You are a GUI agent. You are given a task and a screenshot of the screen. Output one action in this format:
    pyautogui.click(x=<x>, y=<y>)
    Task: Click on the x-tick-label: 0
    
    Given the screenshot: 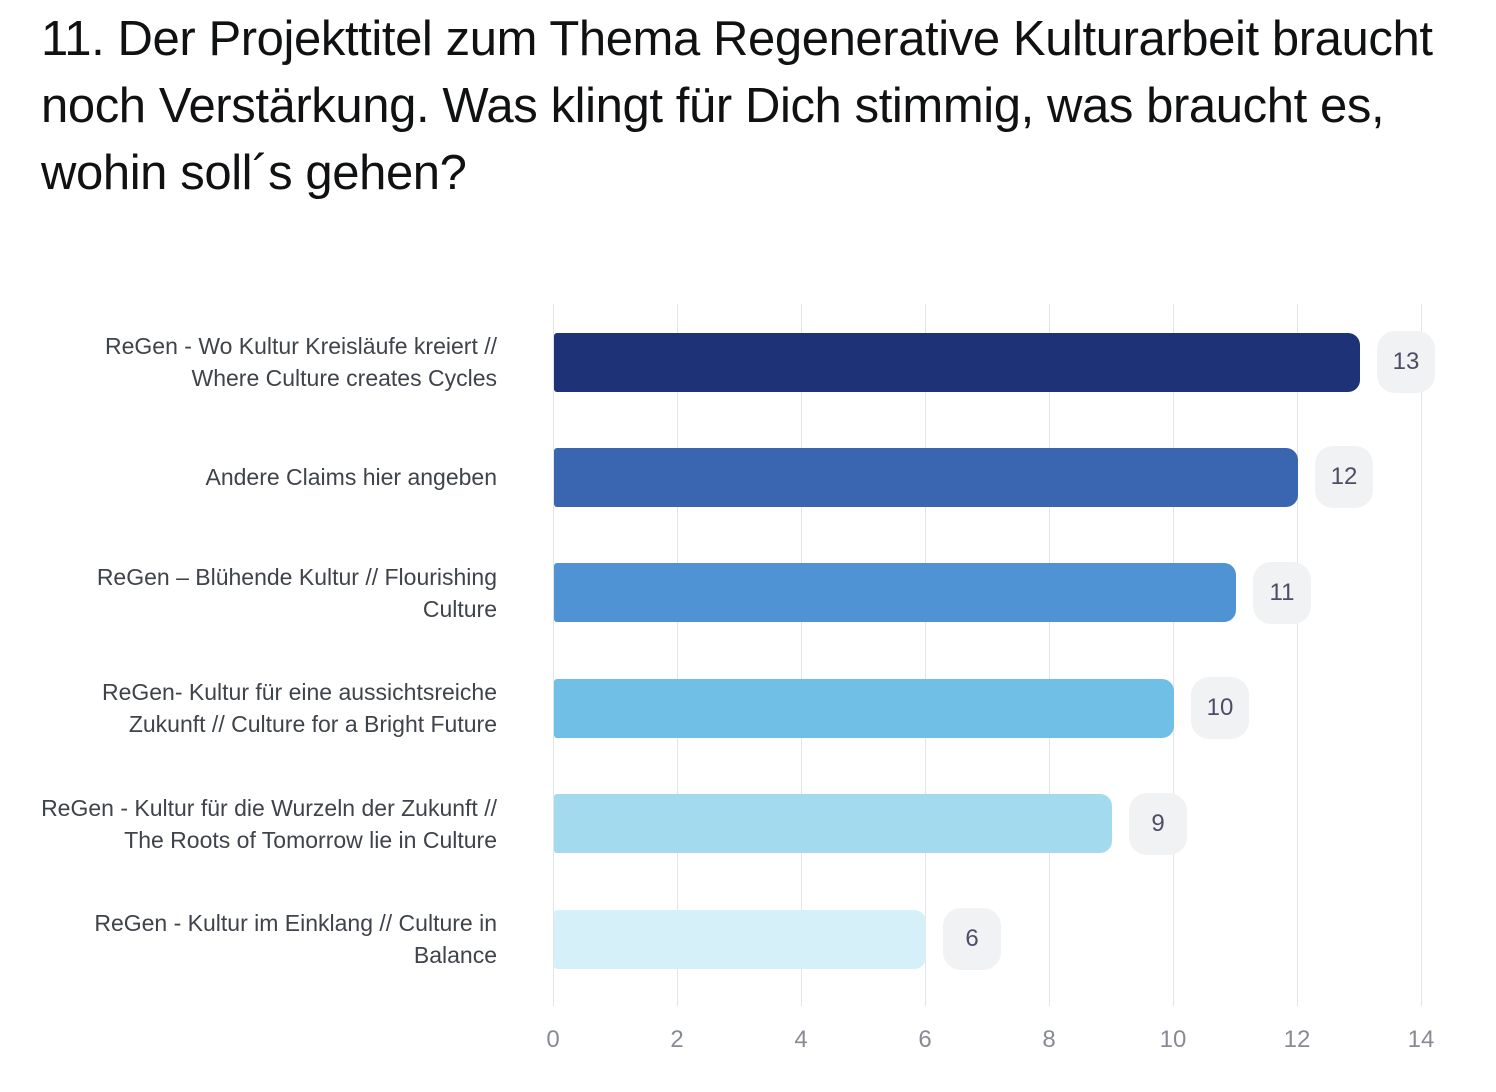 What is the action you would take?
    pyautogui.click(x=553, y=1039)
    